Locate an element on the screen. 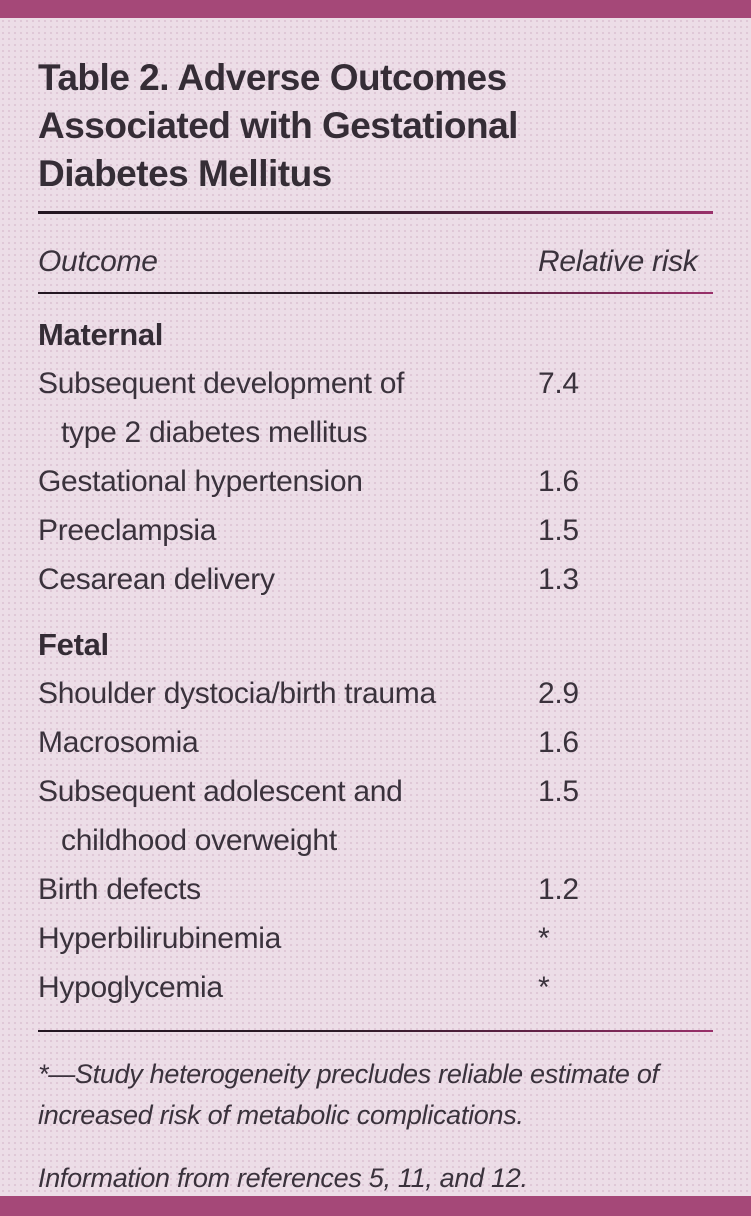 The image size is (751, 1216). relative-risk-column-header: Relative risk is located at coordinates (618, 261).